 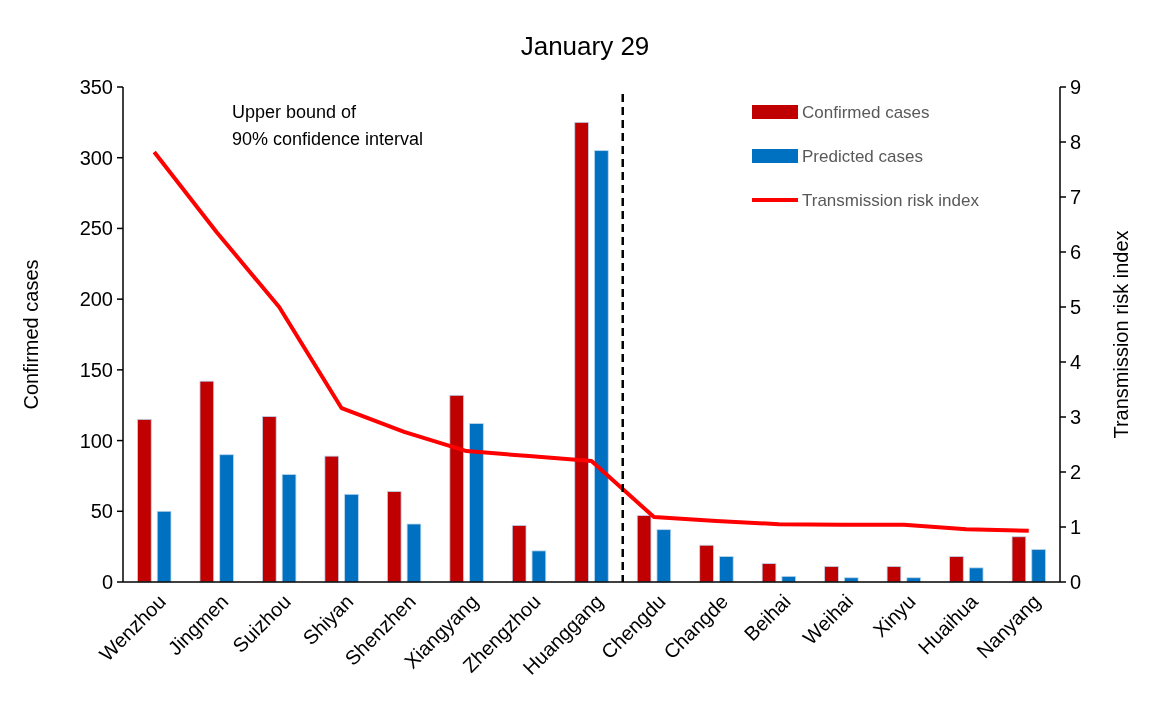 What do you see at coordinates (1076, 307) in the screenshot?
I see `y2-tick-label: 5` at bounding box center [1076, 307].